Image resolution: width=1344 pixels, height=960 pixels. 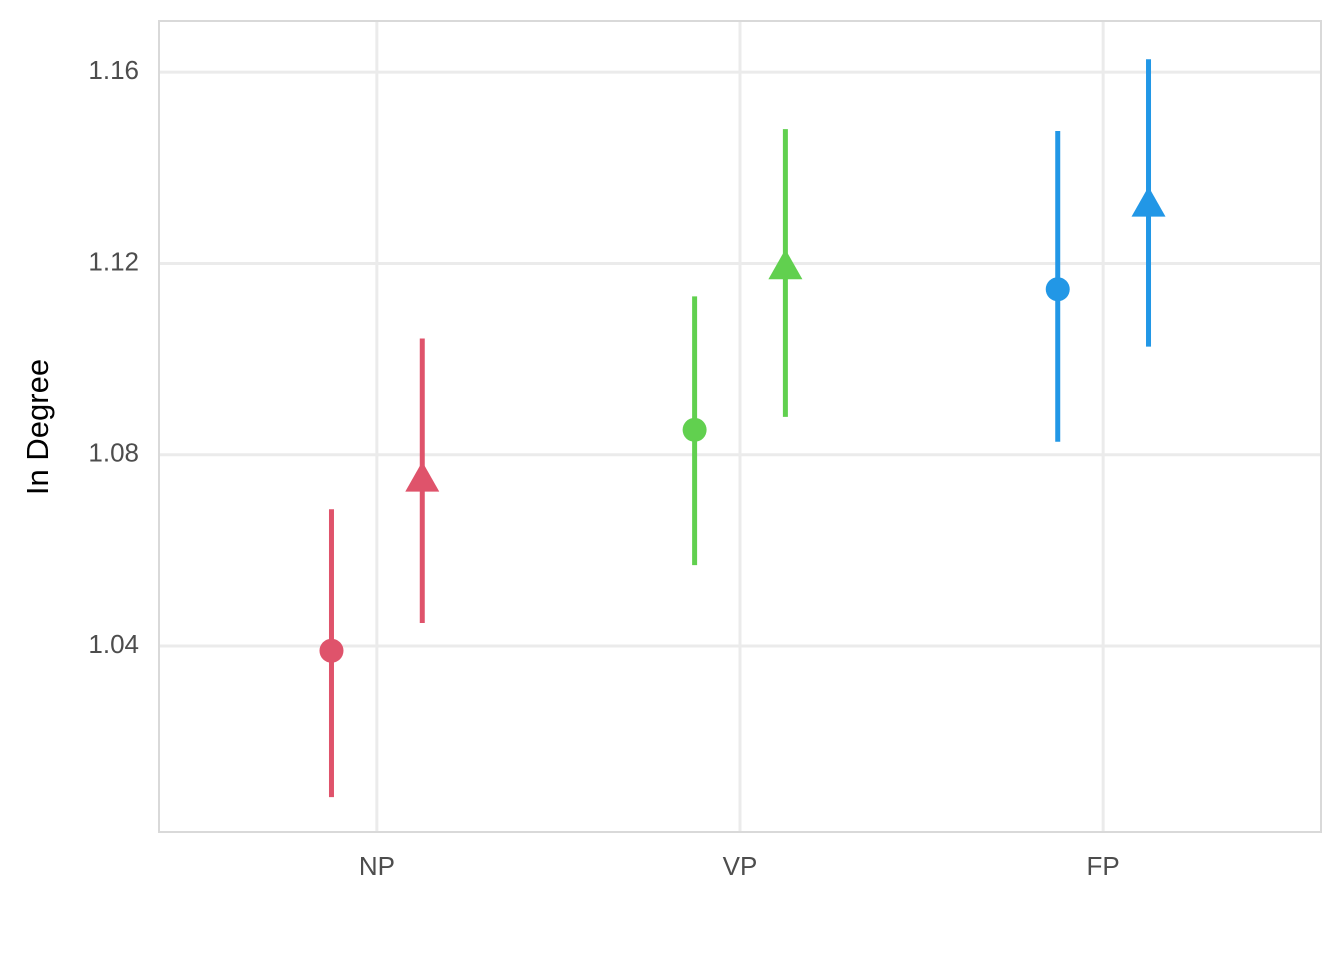 I want to click on x-tick-label: NP, so click(x=377, y=866).